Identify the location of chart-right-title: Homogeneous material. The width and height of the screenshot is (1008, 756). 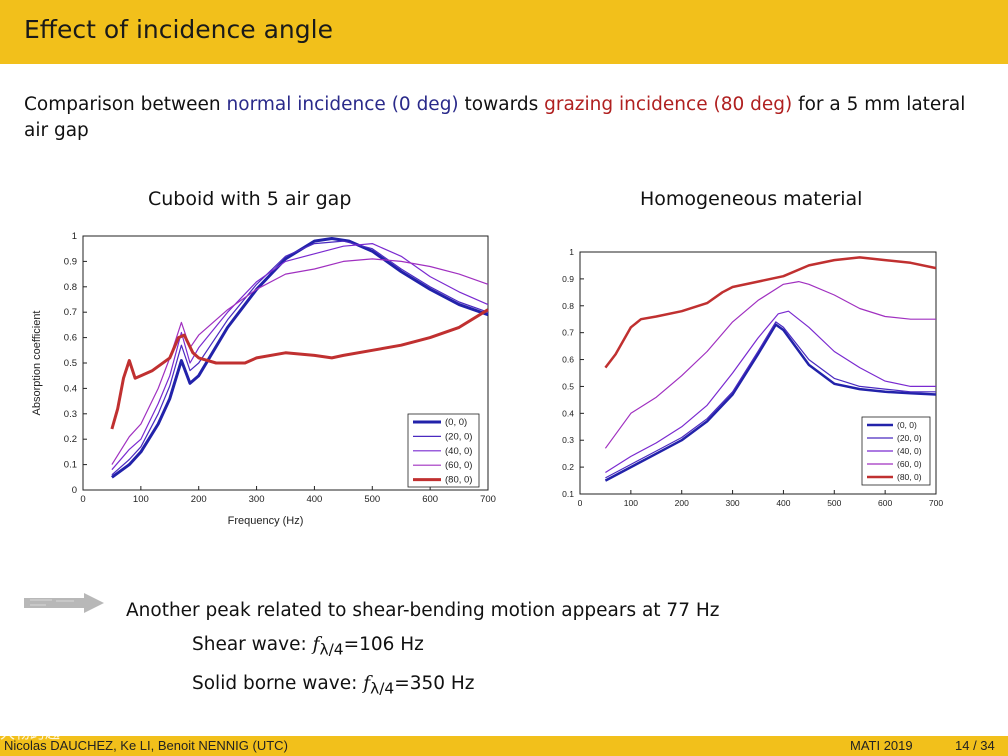
(751, 199).